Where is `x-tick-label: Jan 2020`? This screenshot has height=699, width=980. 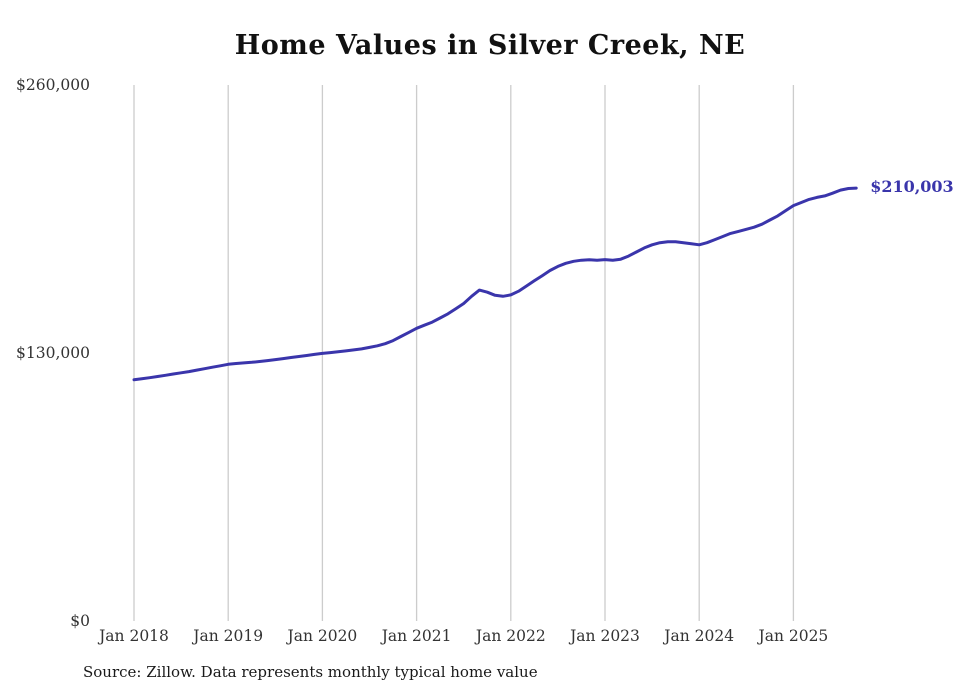
x-tick-label: Jan 2020 is located at coordinates (321, 636).